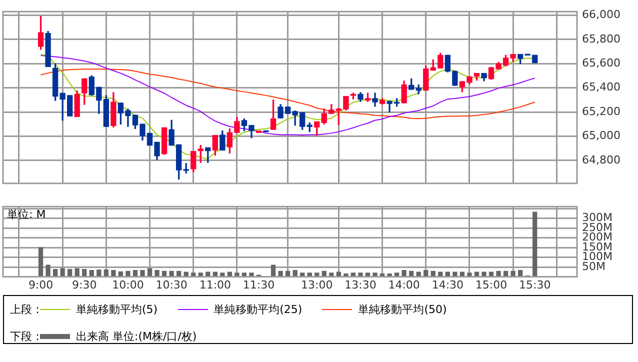 This screenshot has height=362, width=638. What do you see at coordinates (26, 336) in the screenshot?
I see `legend-title: 下段：` at bounding box center [26, 336].